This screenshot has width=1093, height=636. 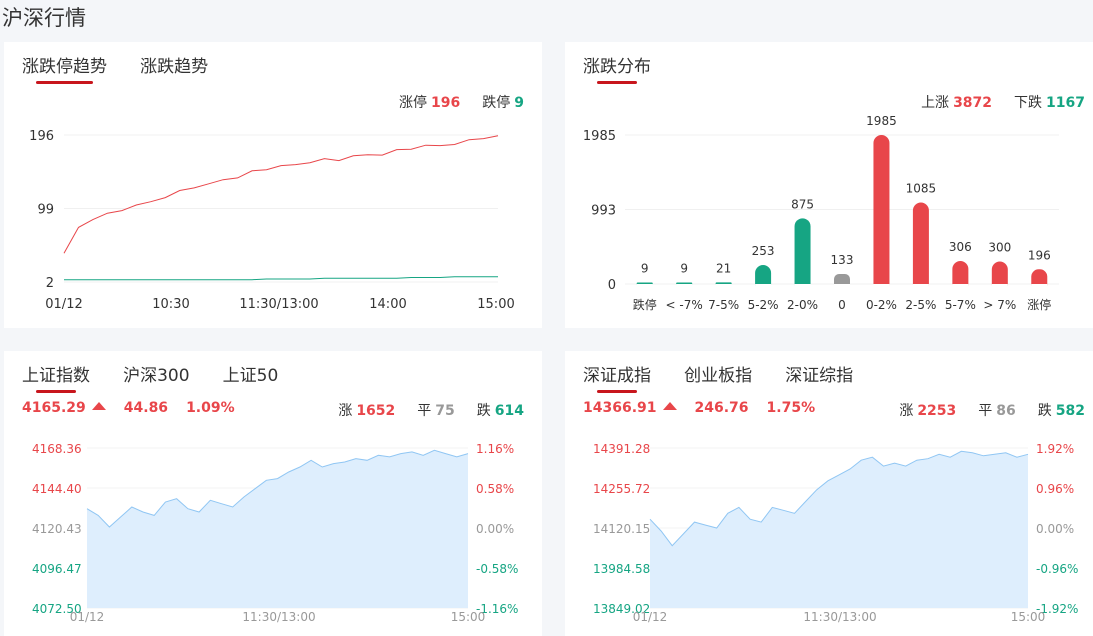 I want to click on bar-value-label: 21, so click(x=723, y=268).